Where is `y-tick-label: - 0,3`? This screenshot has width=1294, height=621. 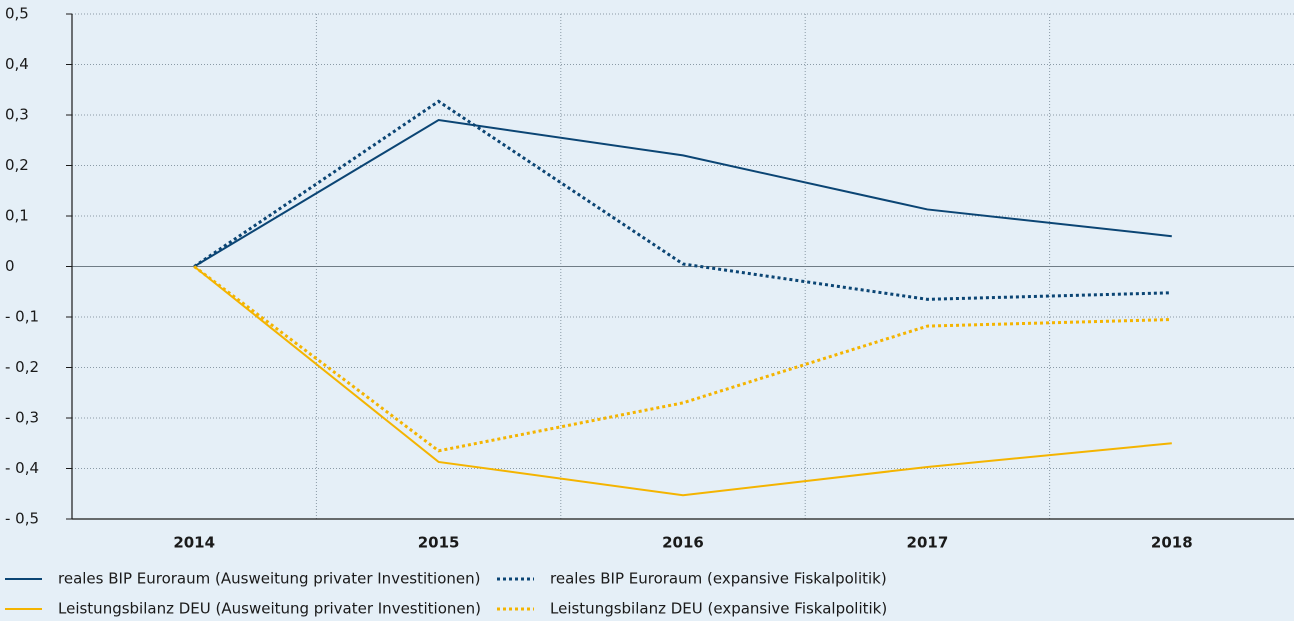 y-tick-label: - 0,3 is located at coordinates (22, 418).